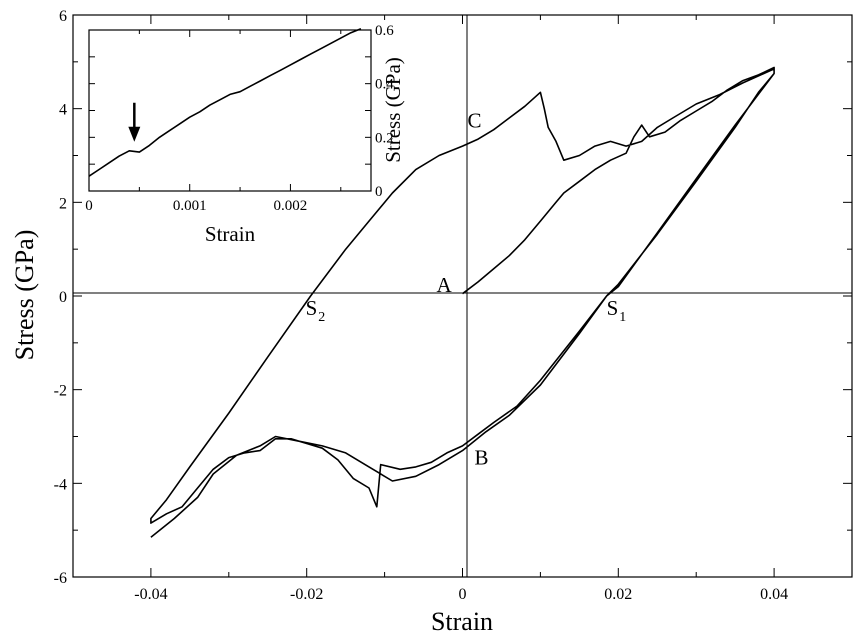  What do you see at coordinates (60, 391) in the screenshot?
I see `y-tick-label: -2` at bounding box center [60, 391].